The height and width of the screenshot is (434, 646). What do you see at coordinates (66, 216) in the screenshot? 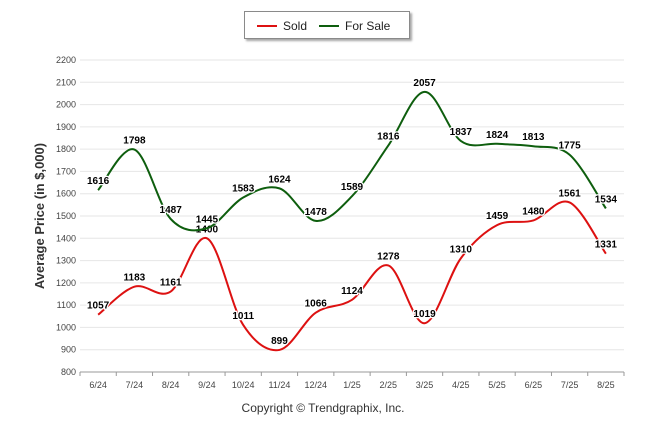
I see `y-tick-label: 1500` at bounding box center [66, 216].